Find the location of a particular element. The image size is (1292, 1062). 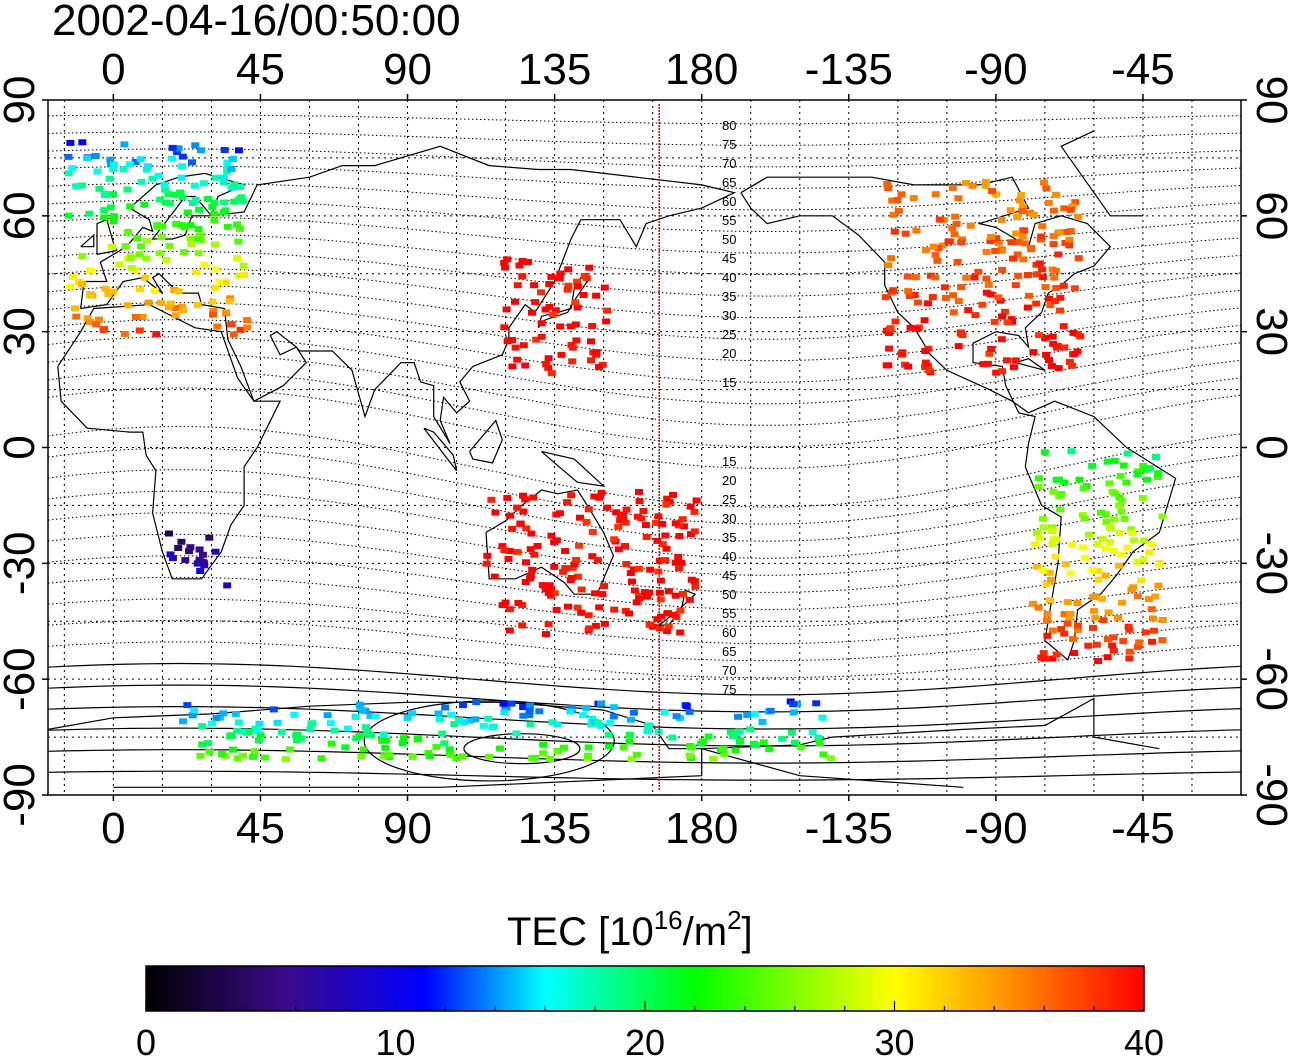

mlat-label: 15 is located at coordinates (729, 382).